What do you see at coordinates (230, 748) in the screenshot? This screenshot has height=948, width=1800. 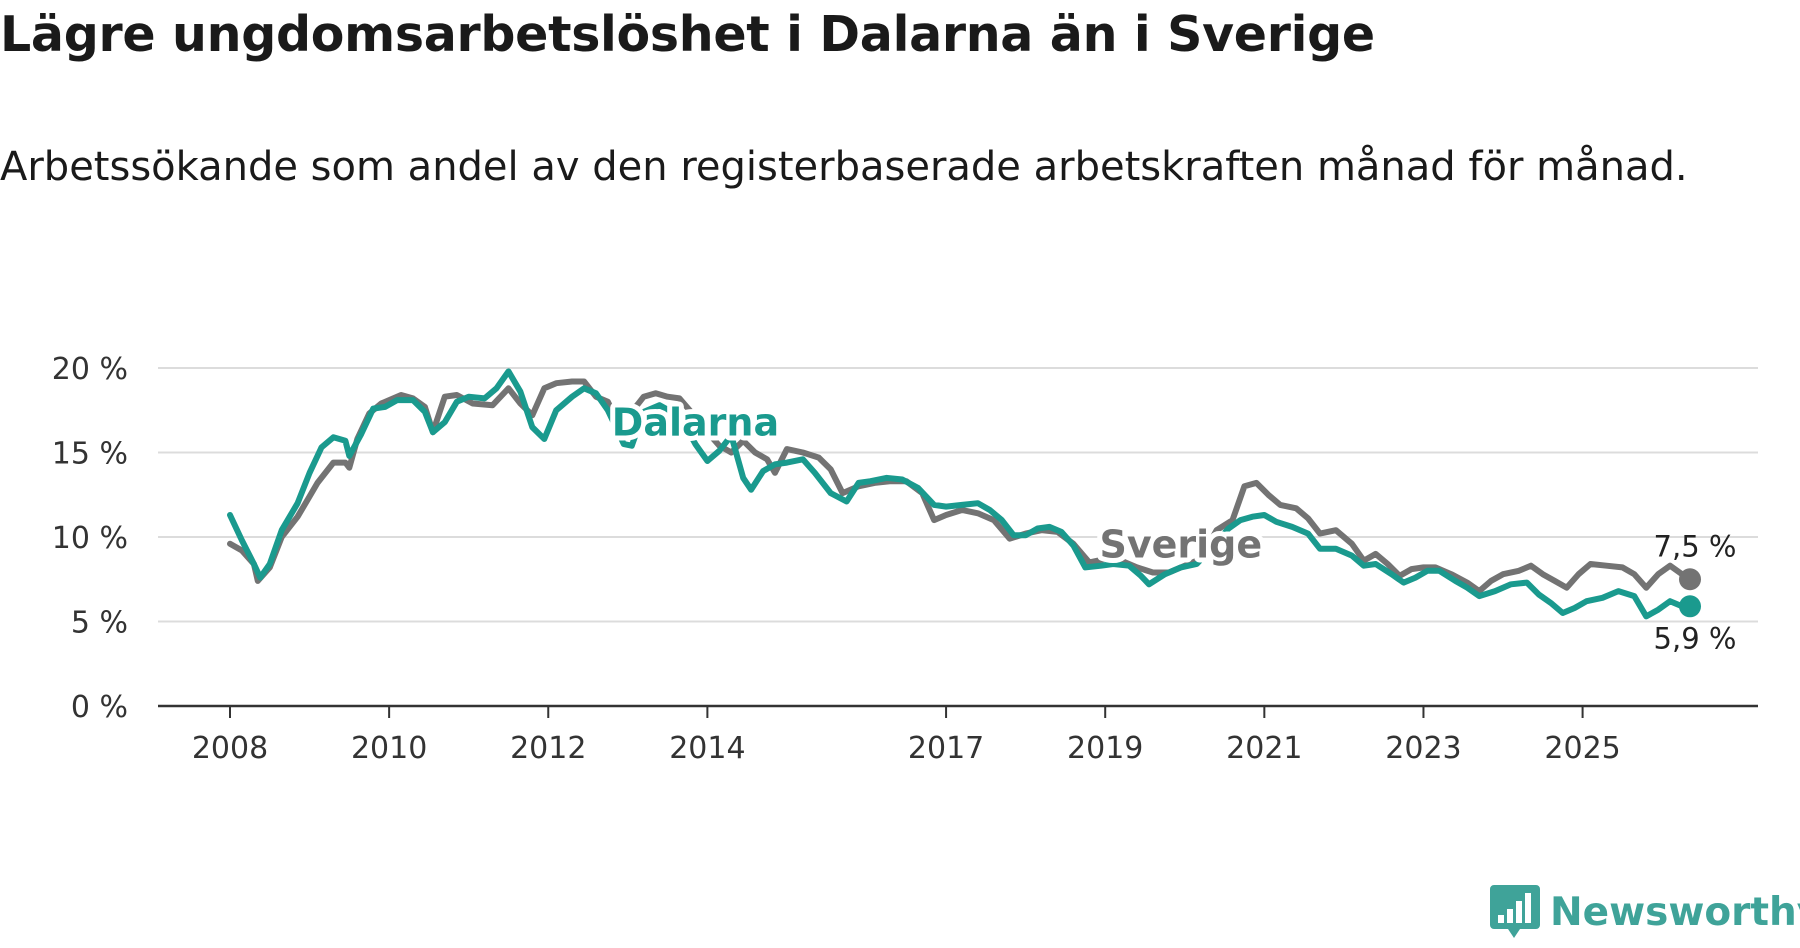 I see `x-tick-label: 2008` at bounding box center [230, 748].